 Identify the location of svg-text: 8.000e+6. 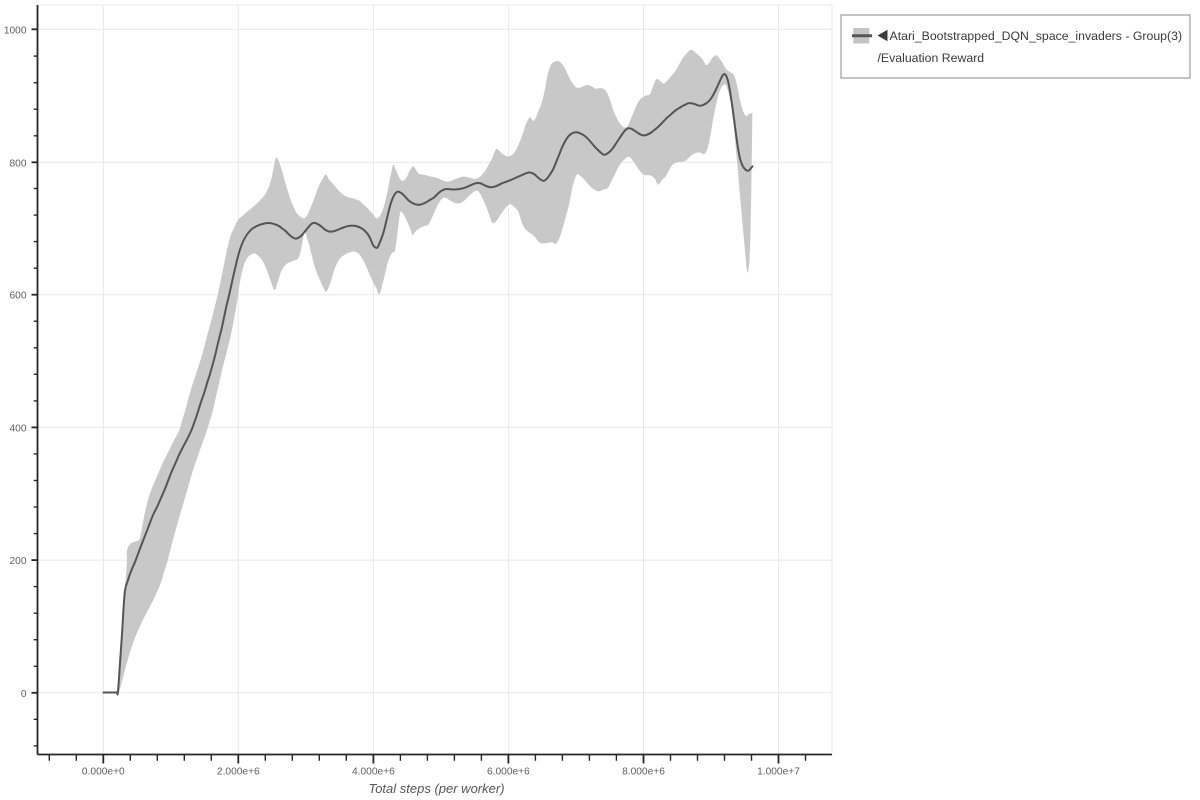
(643, 771).